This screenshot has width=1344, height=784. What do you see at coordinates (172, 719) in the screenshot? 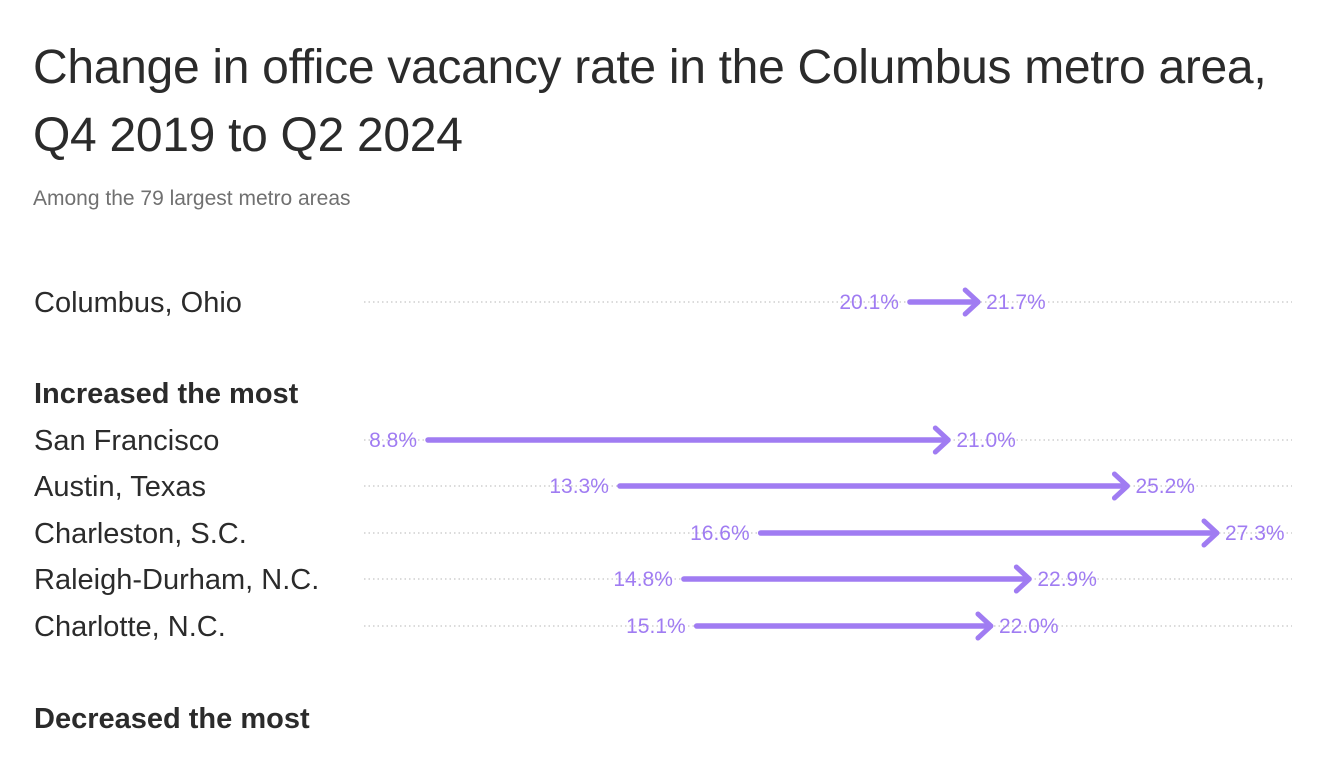
I see `group-label: Decreased the most` at bounding box center [172, 719].